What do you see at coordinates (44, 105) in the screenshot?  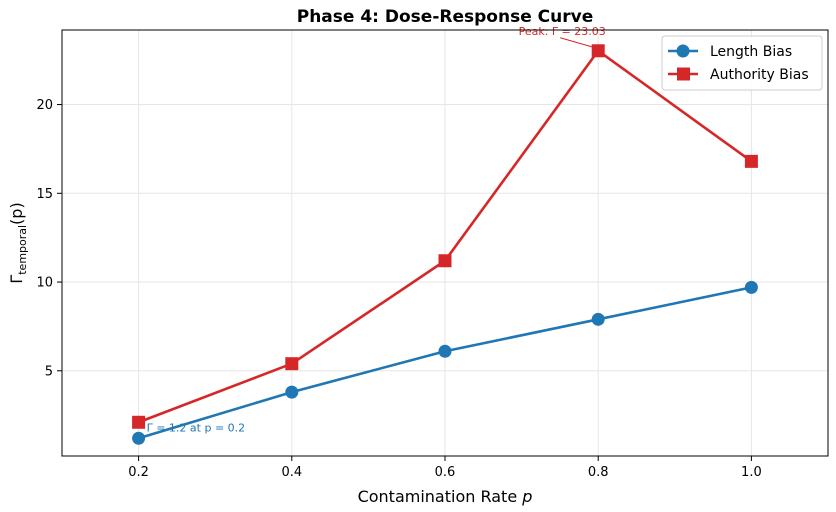 I see `y-tick-label: 20` at bounding box center [44, 105].